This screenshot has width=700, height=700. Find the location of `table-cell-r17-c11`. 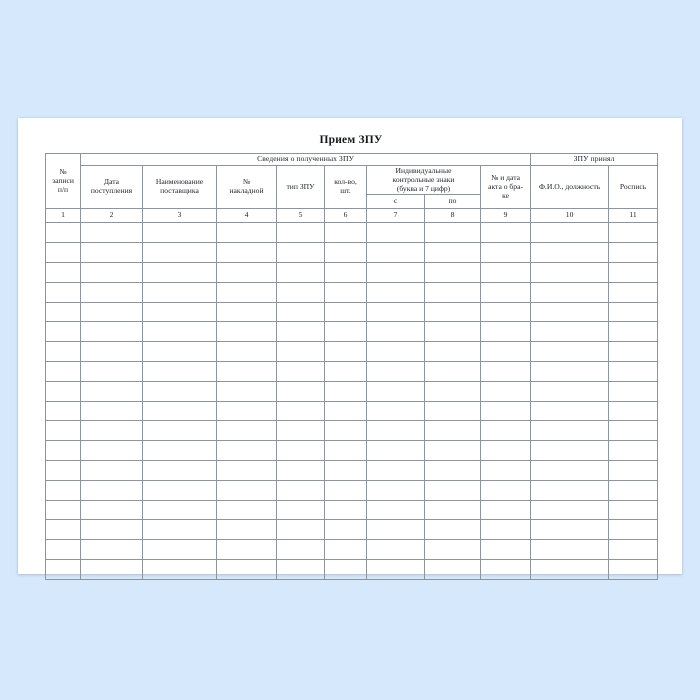

table-cell-r17-c11 is located at coordinates (633, 549).